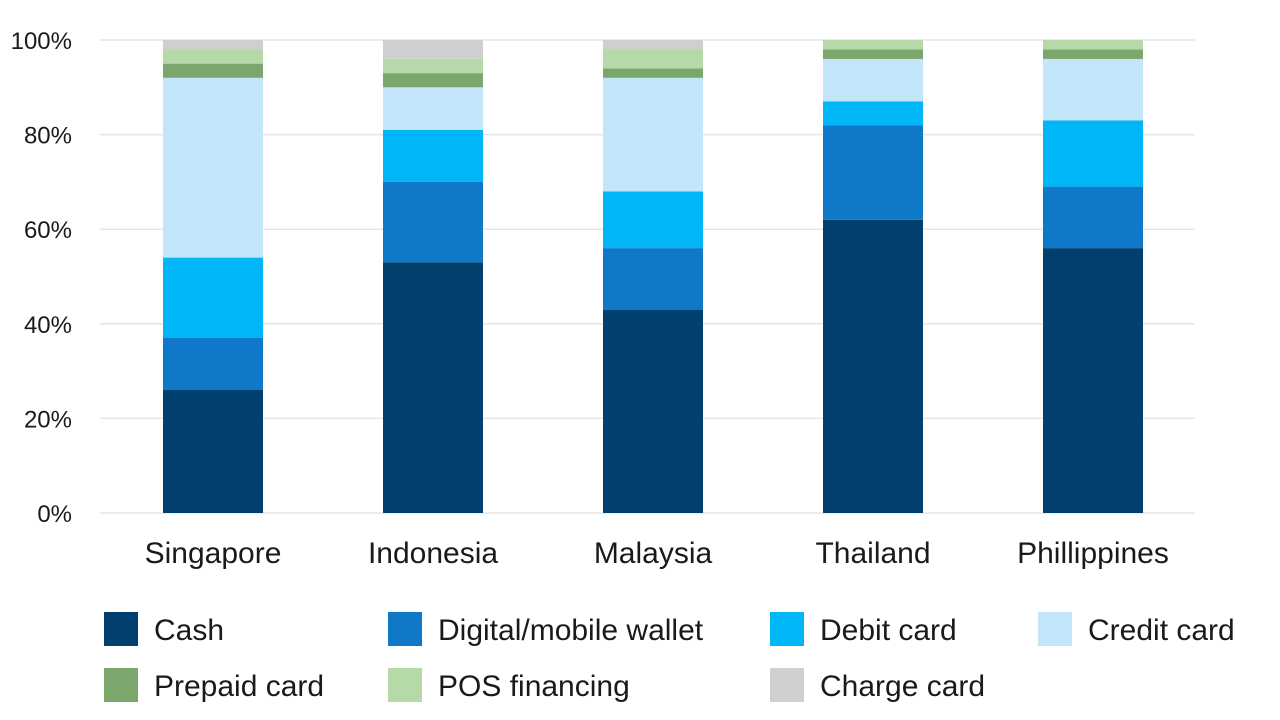  What do you see at coordinates (213, 364) in the screenshot?
I see `bar-segment-digital-mobile-wallet-singapore` at bounding box center [213, 364].